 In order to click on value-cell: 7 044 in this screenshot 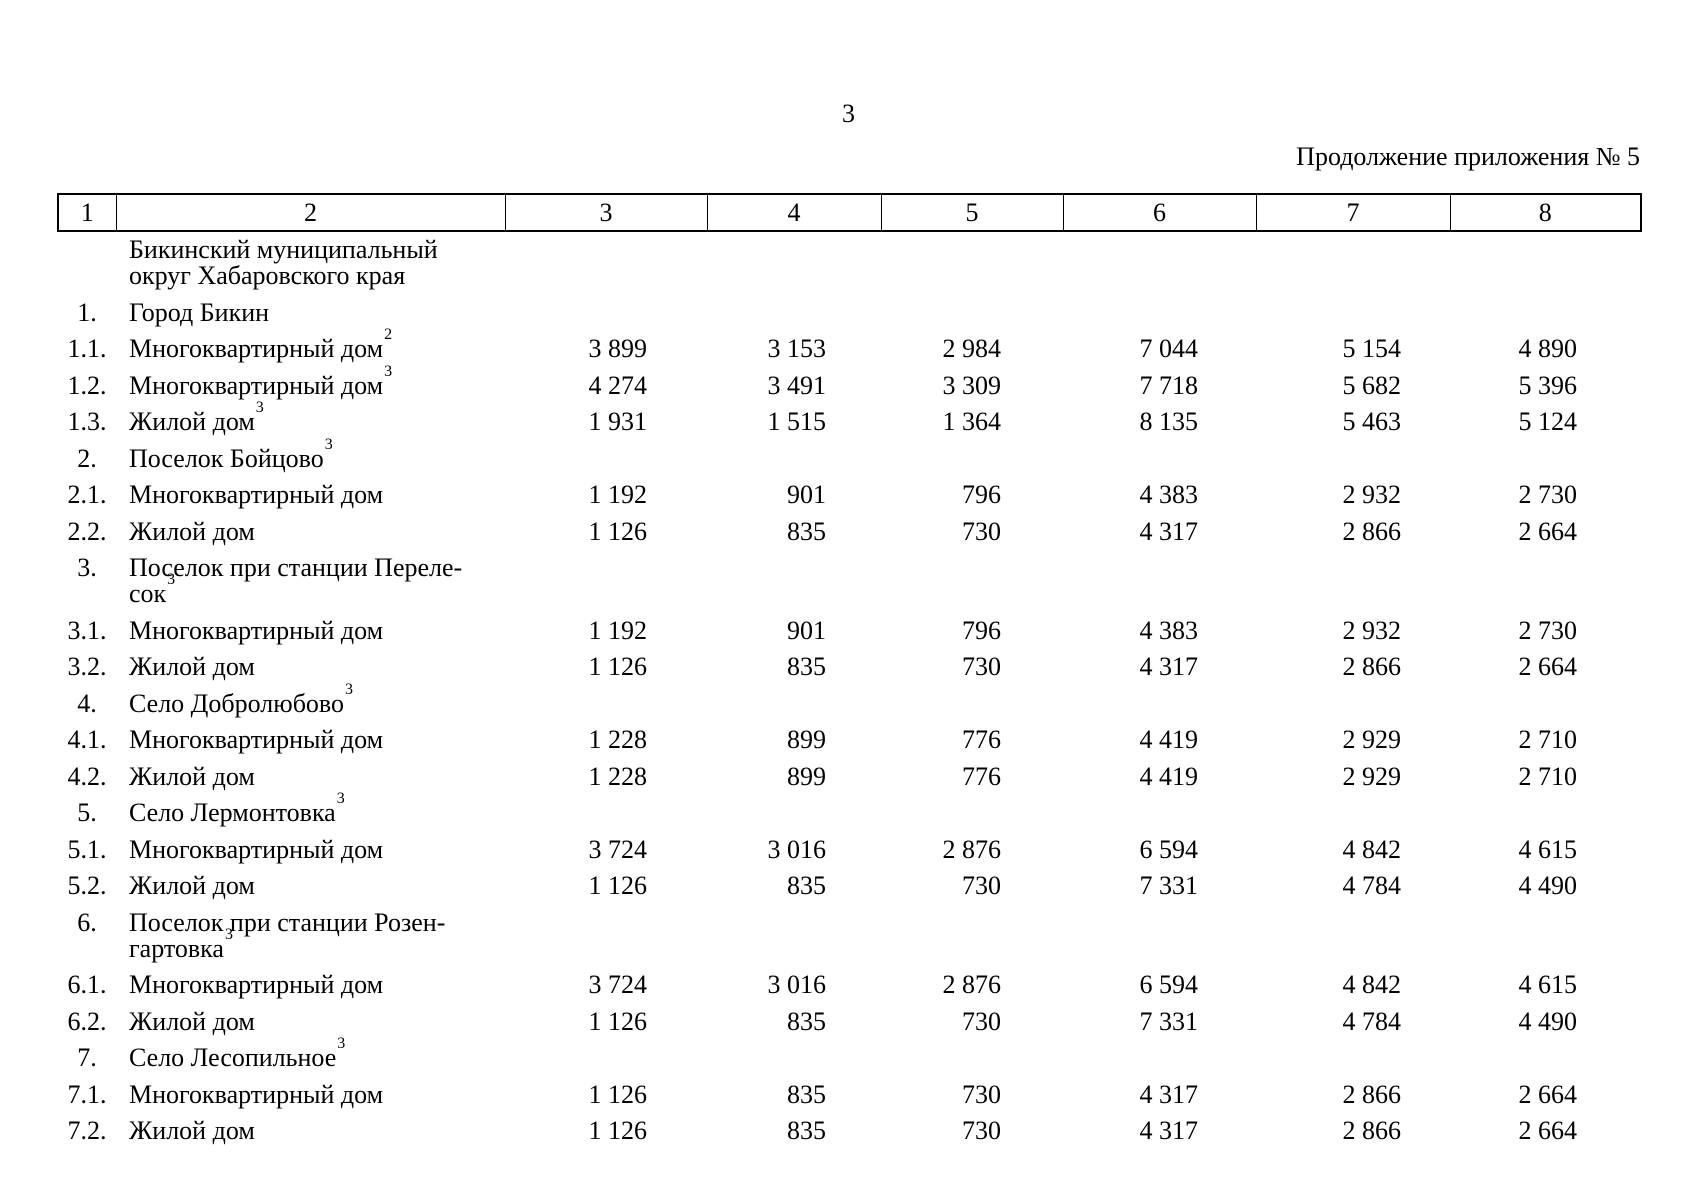, I will do `click(1169, 348)`.